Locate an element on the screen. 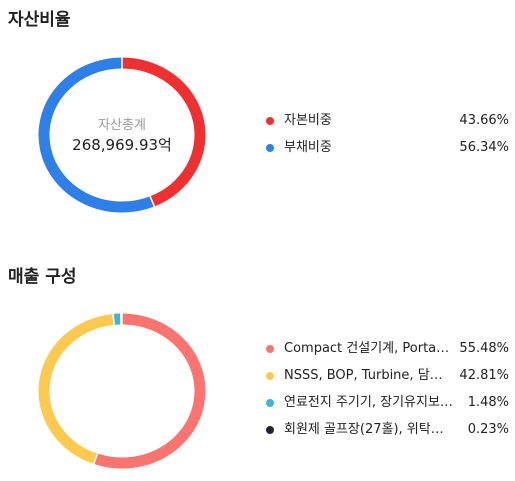 The height and width of the screenshot is (481, 515). asset-ratio-legend: 자본비중 43.66% 부채비중 56.34% is located at coordinates (386, 138).